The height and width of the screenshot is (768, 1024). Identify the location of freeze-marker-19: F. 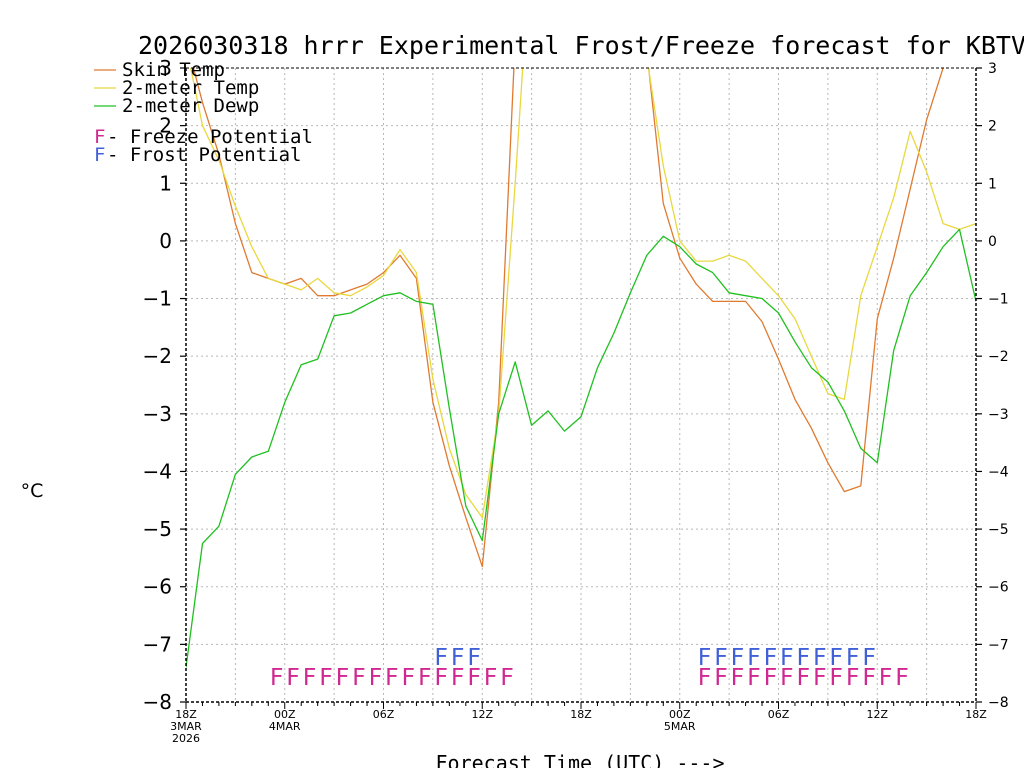
(770, 678).